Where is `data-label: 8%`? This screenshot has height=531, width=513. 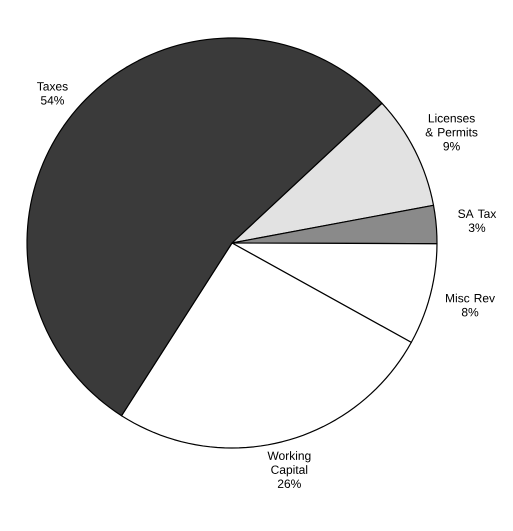
data-label: 8% is located at coordinates (470, 312).